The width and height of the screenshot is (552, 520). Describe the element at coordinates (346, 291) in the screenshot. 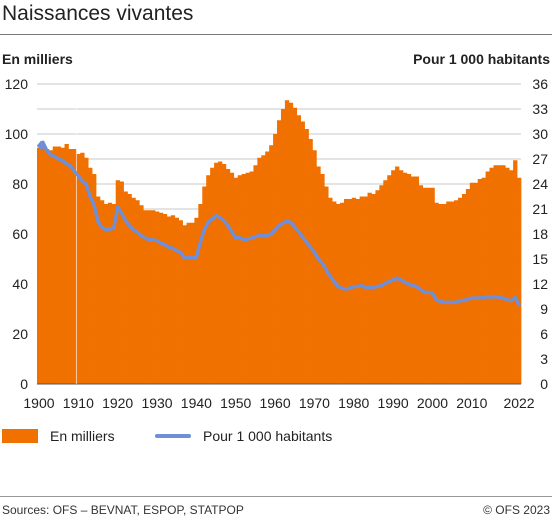

I see `bar-1978` at that location.